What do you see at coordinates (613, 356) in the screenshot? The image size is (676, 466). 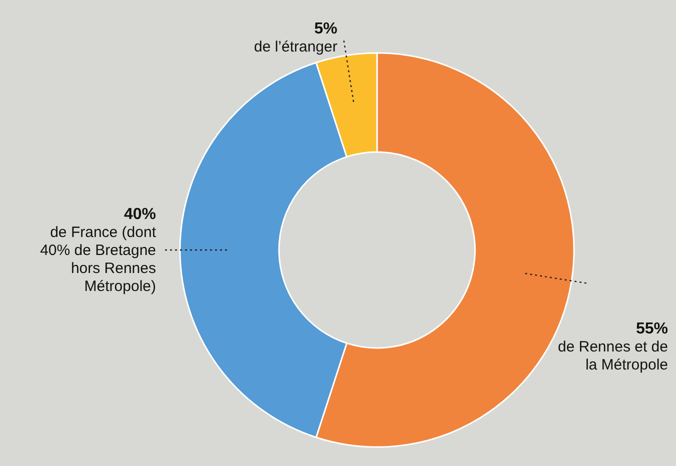 I see `slice-label: de Rennes et de la Métropole` at bounding box center [613, 356].